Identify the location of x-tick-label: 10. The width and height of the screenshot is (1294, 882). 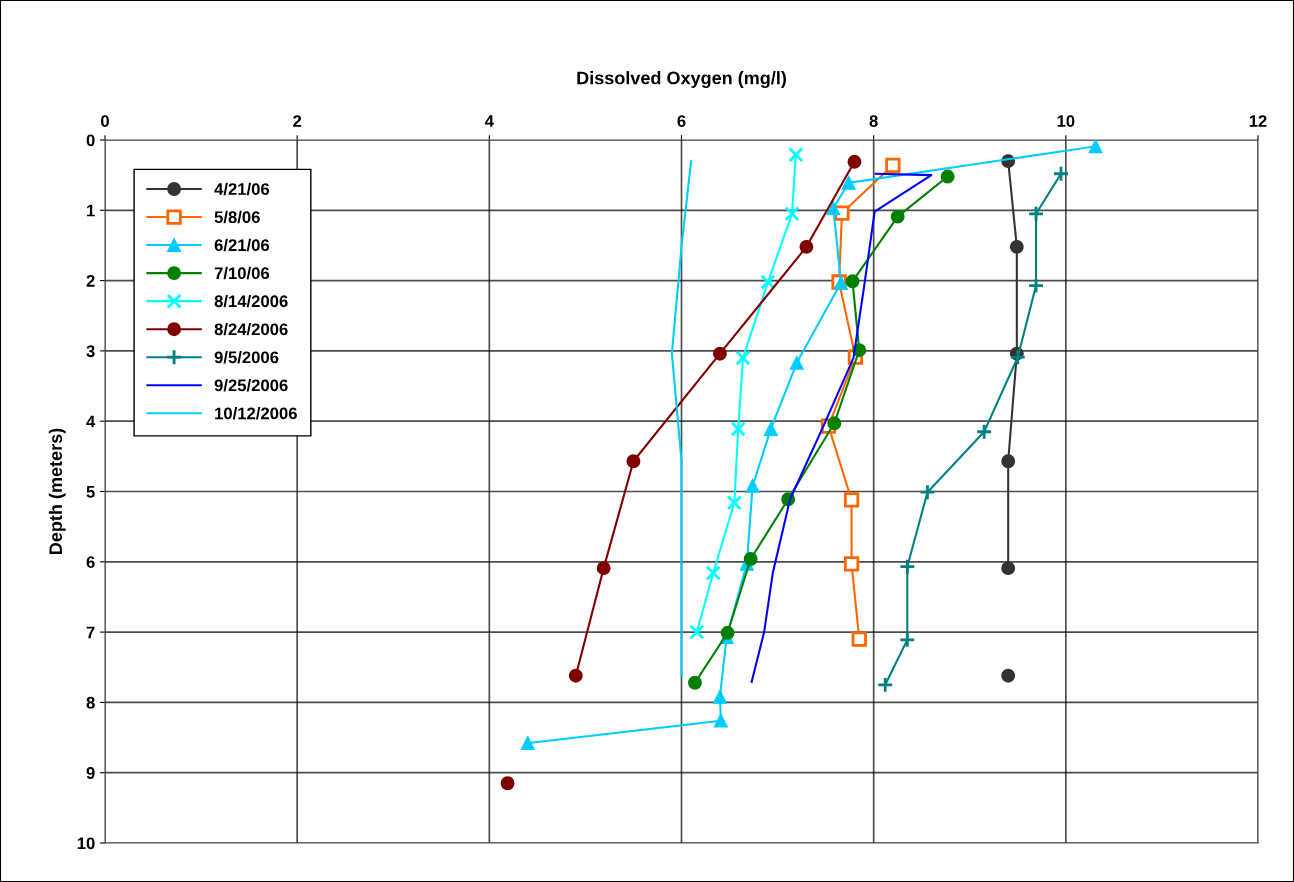
(1066, 121).